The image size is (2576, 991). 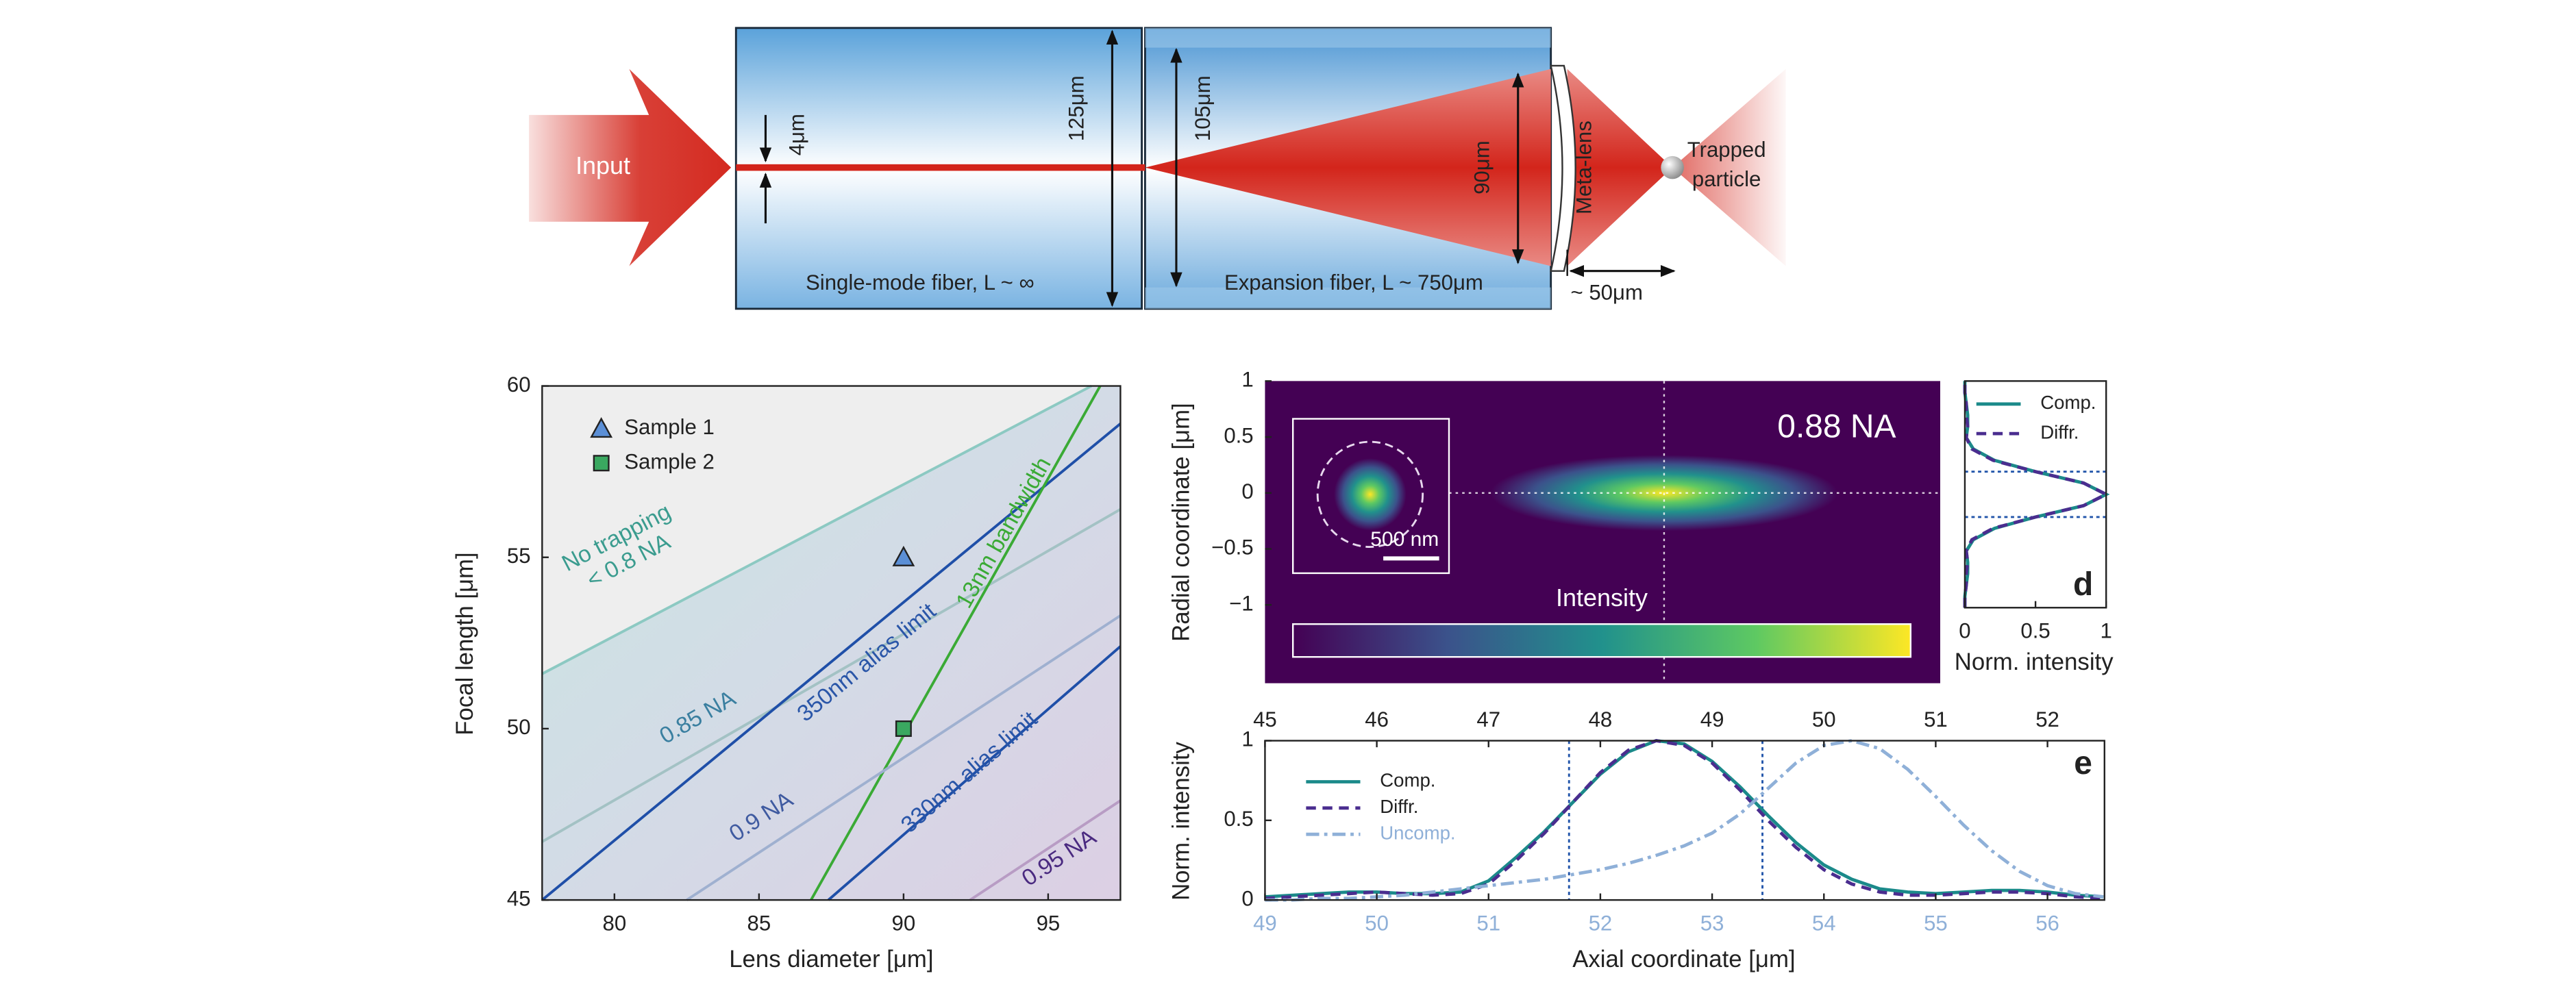 What do you see at coordinates (519, 556) in the screenshot?
I see `y-tick-label: 55` at bounding box center [519, 556].